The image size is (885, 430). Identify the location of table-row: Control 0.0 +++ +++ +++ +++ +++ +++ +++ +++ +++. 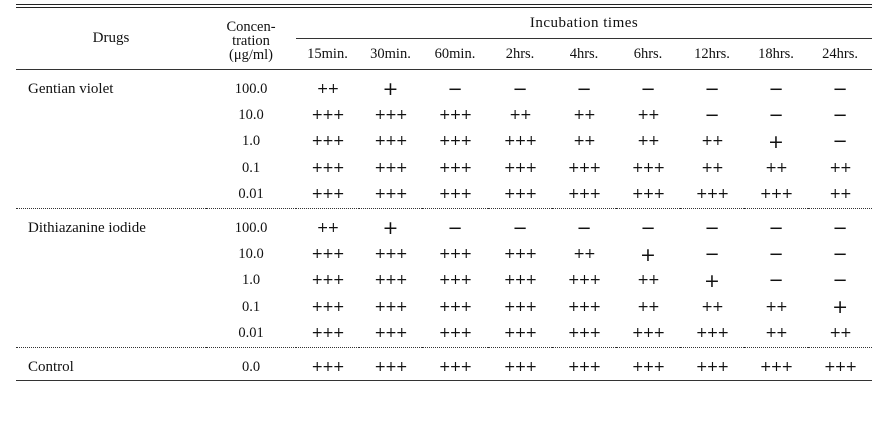
(444, 364).